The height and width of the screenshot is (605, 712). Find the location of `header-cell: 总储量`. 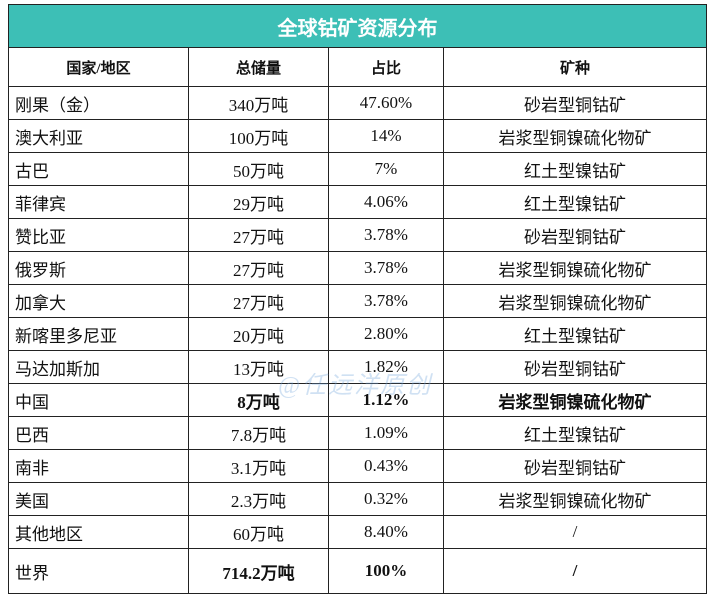

header-cell: 总储量 is located at coordinates (258, 67).